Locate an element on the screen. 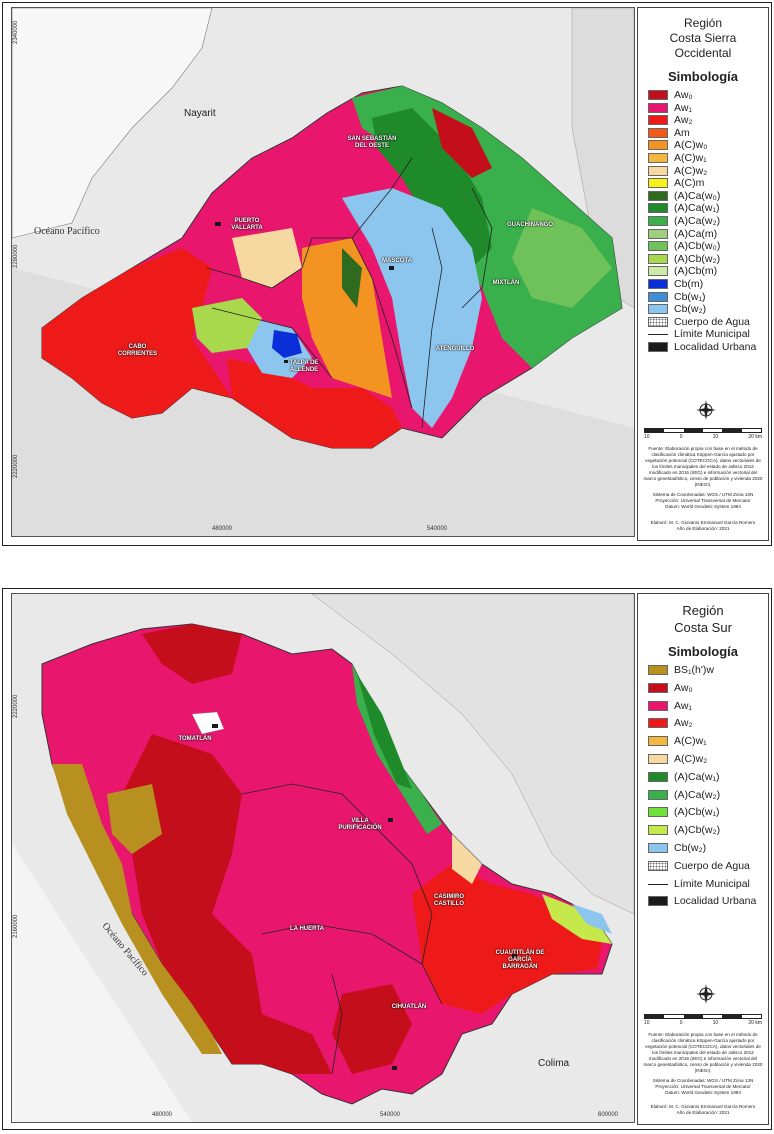 This screenshot has width=774, height=1134. y-coord: 2160000 is located at coordinates (16, 926).